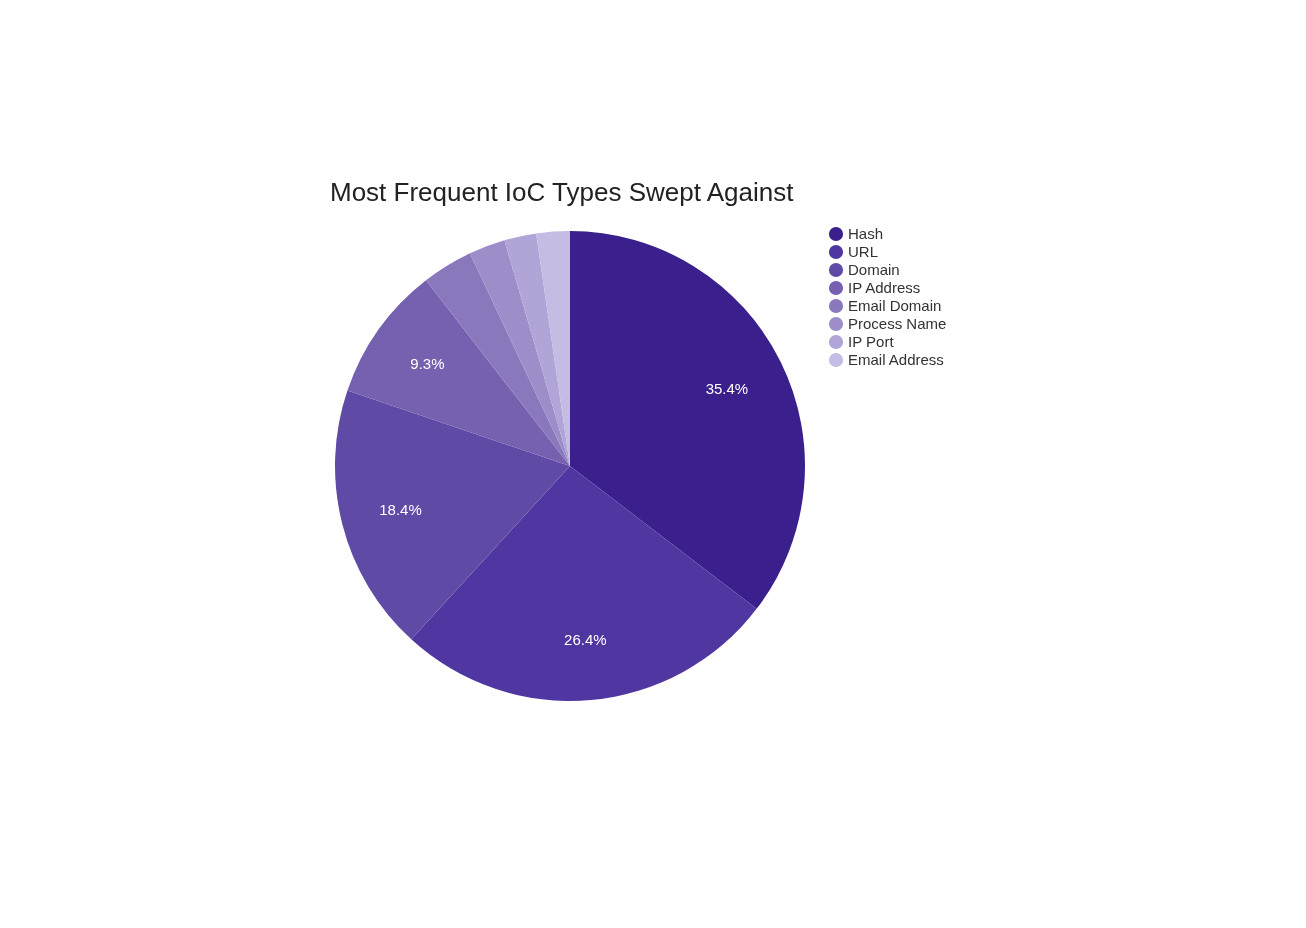 The image size is (1306, 928). I want to click on data-label: 18.4%, so click(400, 509).